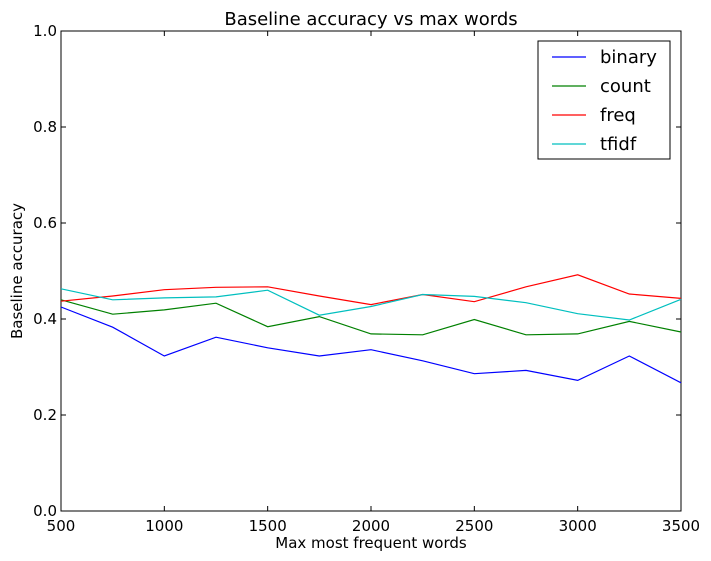 This screenshot has width=711, height=561. What do you see at coordinates (370, 19) in the screenshot?
I see `chart-title: Baseline accuracy vs max words` at bounding box center [370, 19].